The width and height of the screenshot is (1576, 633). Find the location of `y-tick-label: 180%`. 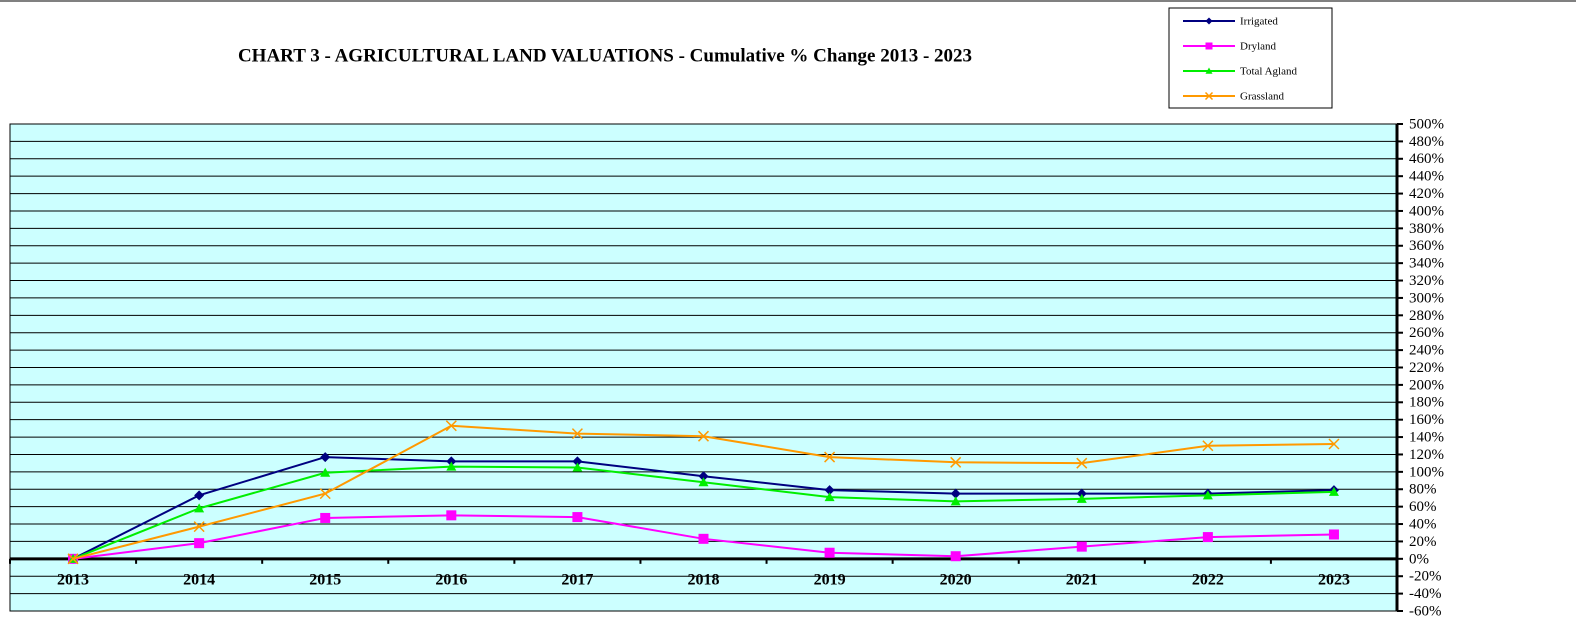

y-tick-label: 180% is located at coordinates (1426, 403).